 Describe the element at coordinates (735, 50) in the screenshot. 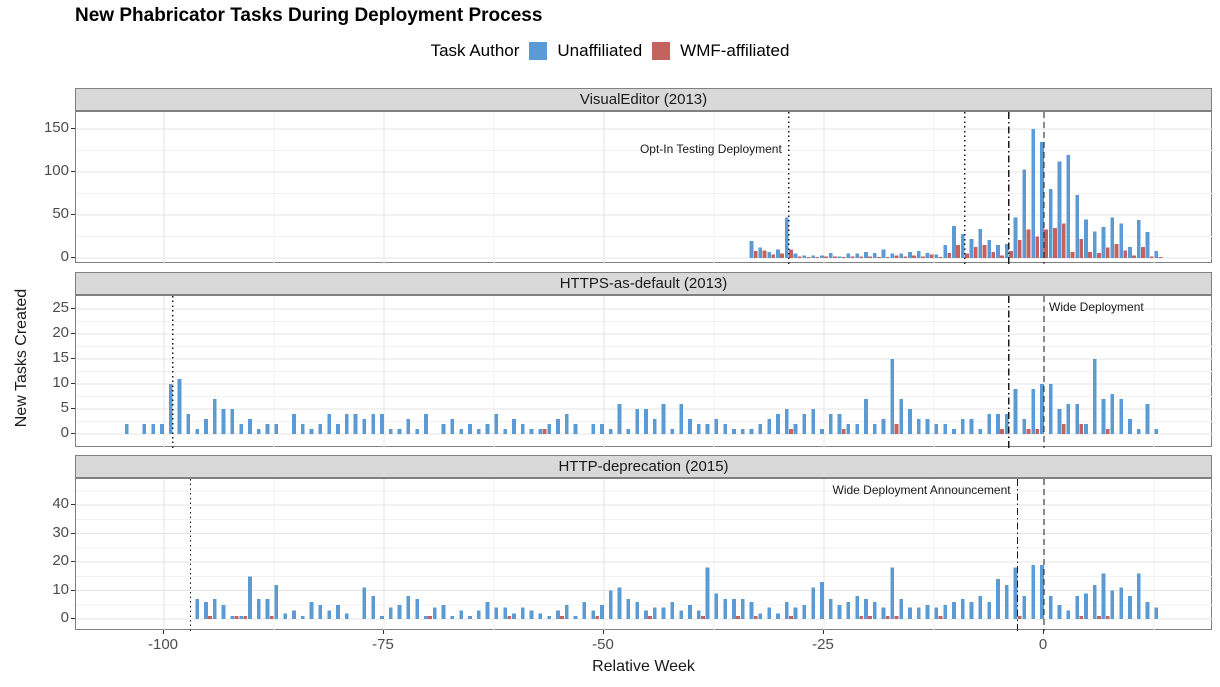

I see `legend-label-wmf: WMF-affiliated` at that location.